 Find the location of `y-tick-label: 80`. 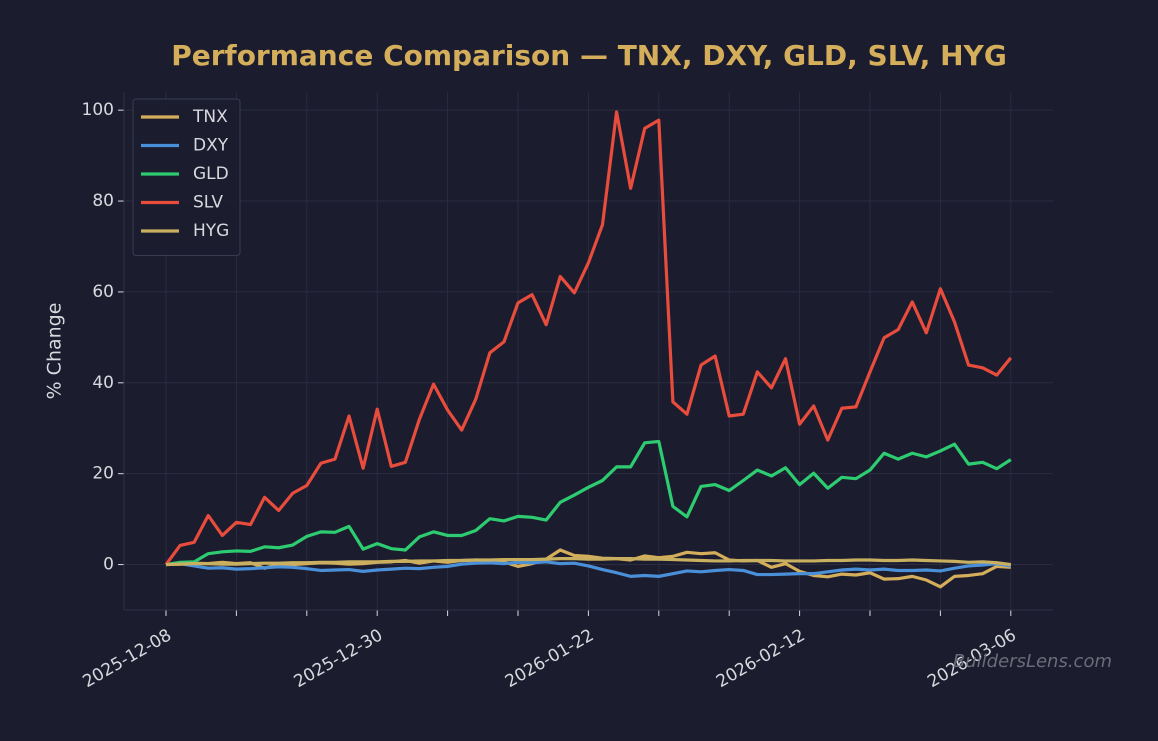

y-tick-label: 80 is located at coordinates (103, 201).